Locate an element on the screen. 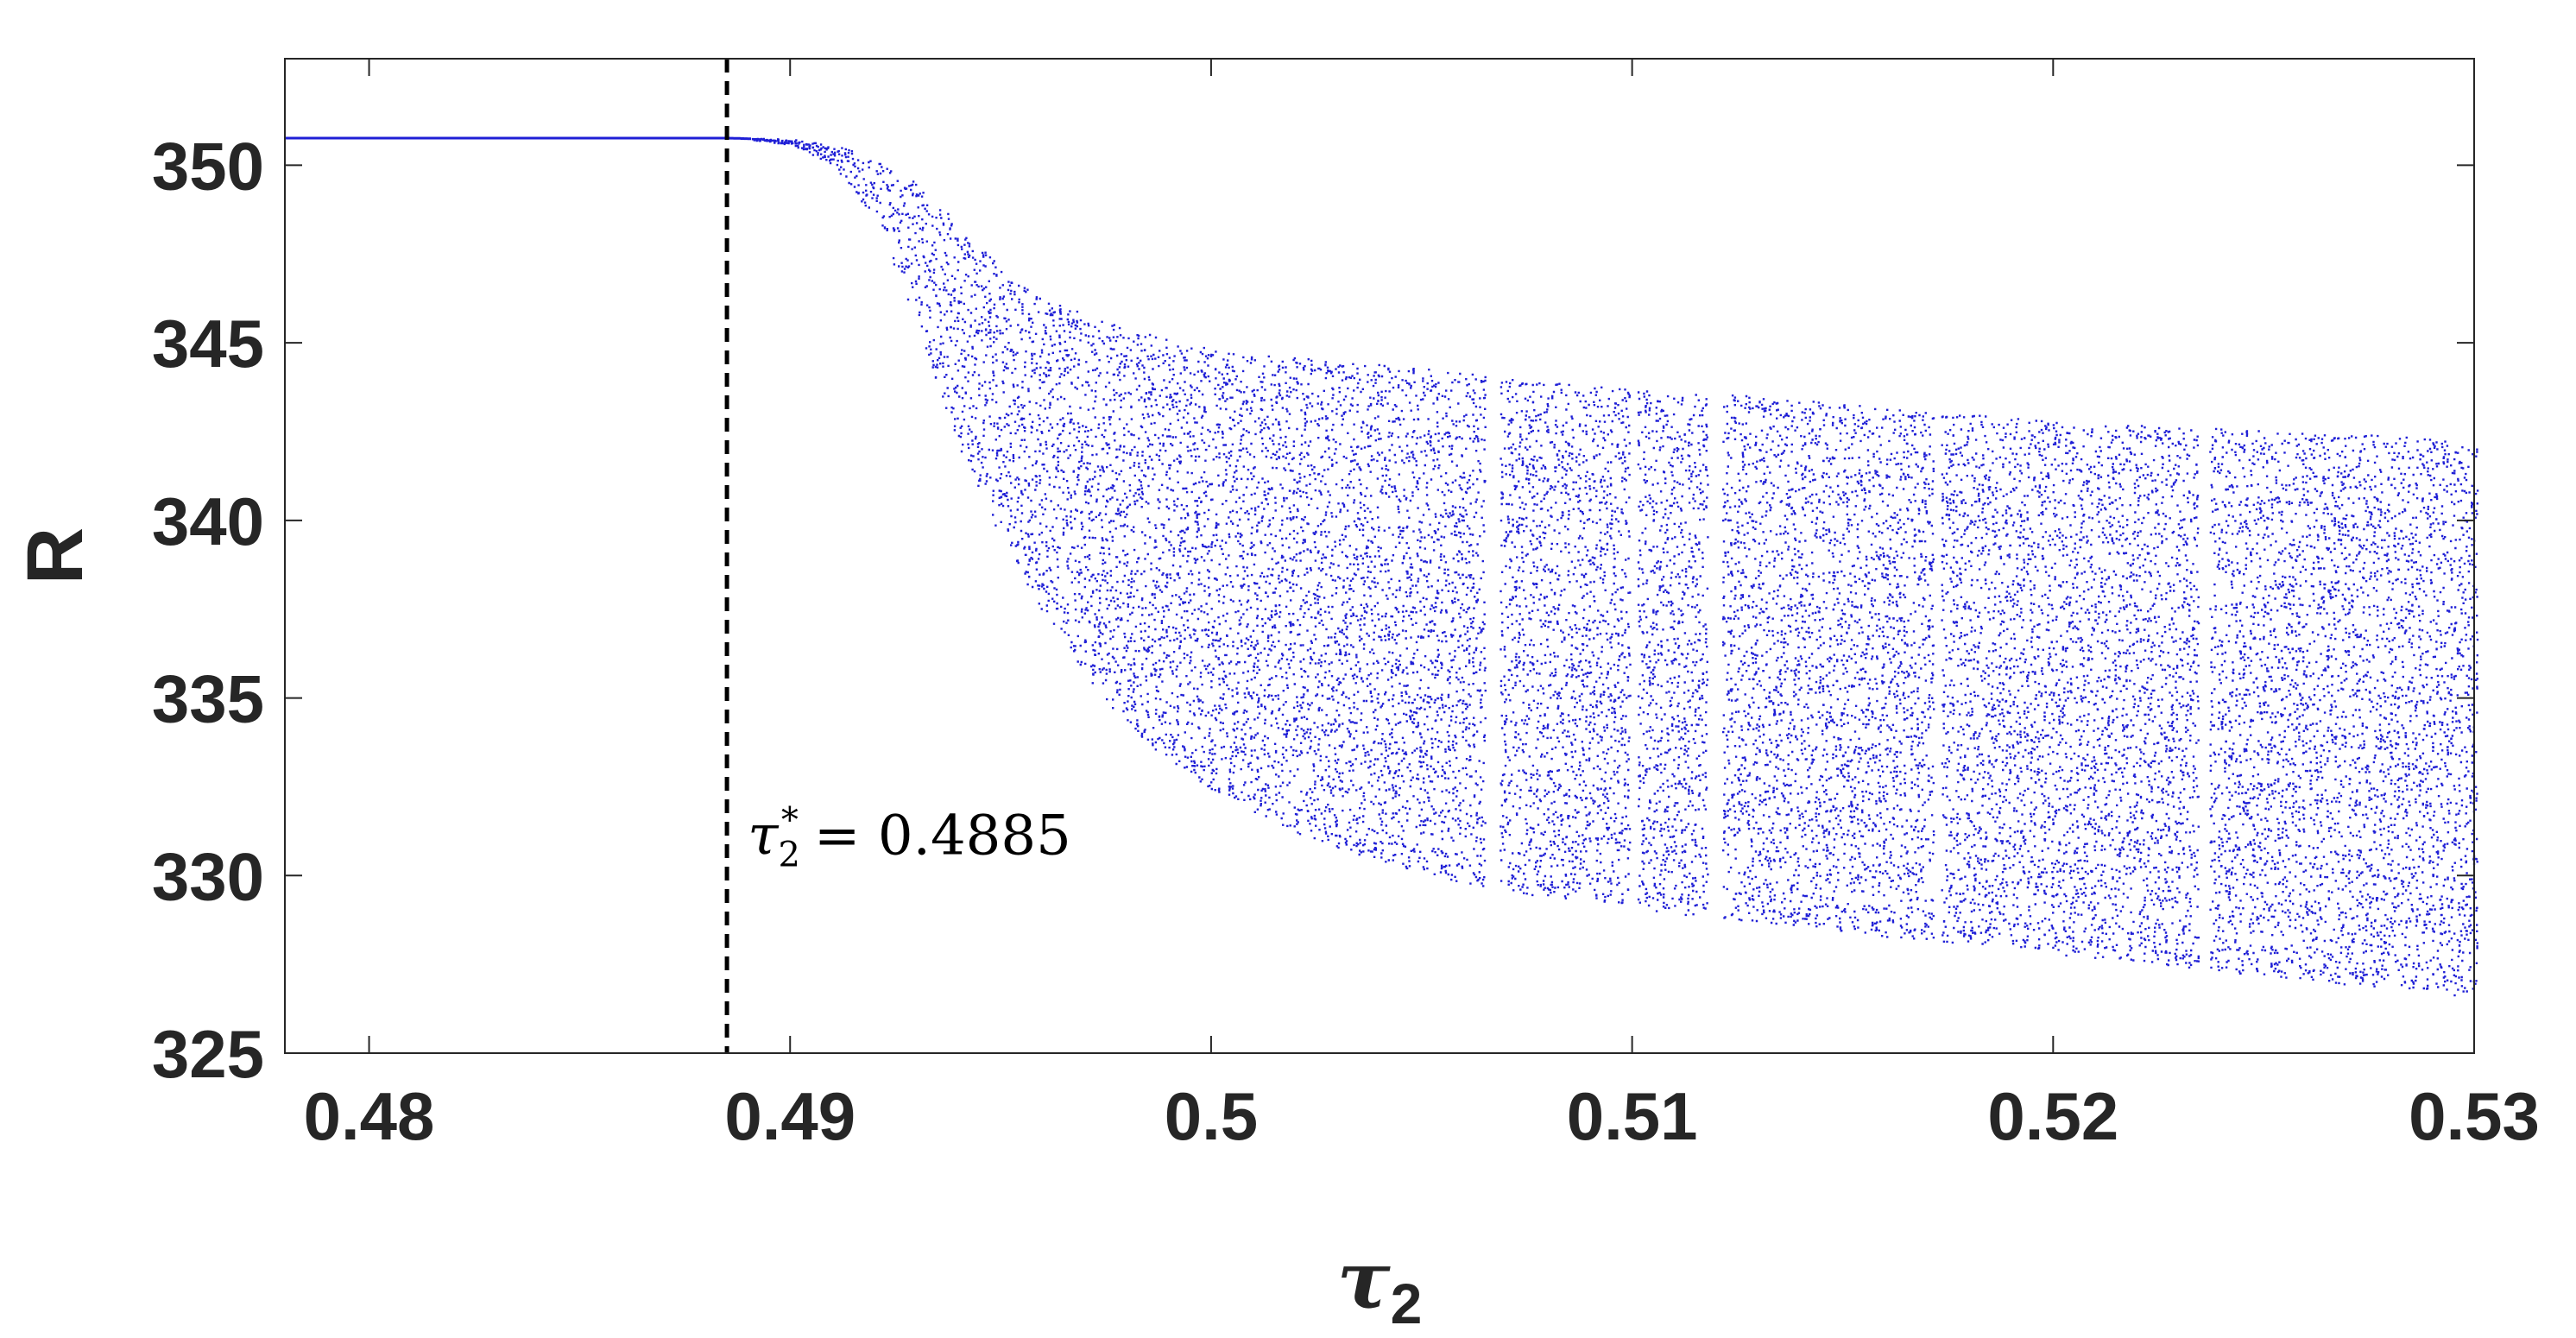 This screenshot has height=1338, width=2576. y-tick-label: 335 is located at coordinates (208, 699).